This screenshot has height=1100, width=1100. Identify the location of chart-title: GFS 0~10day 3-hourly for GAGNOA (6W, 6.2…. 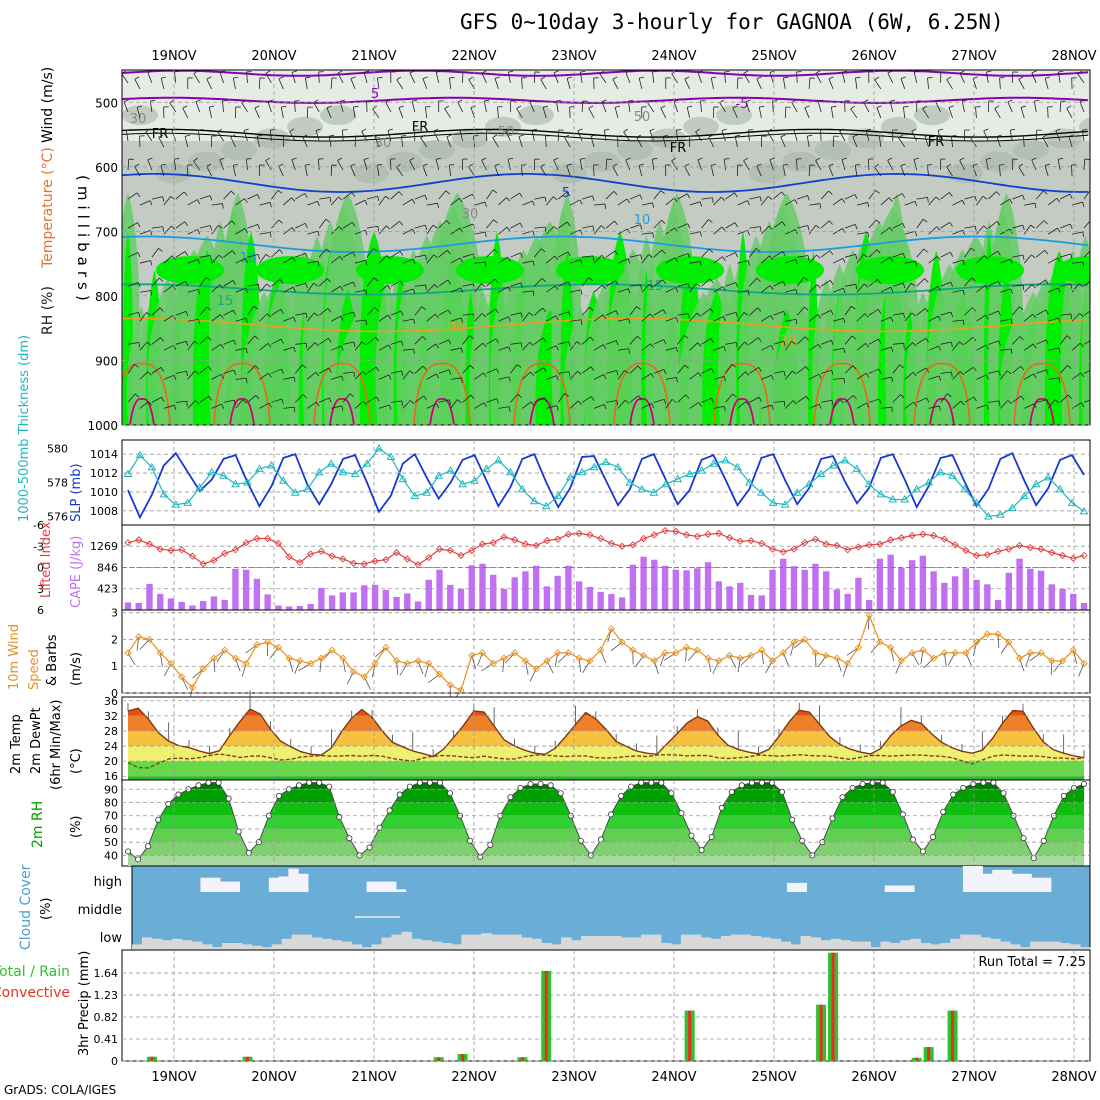
(732, 22).